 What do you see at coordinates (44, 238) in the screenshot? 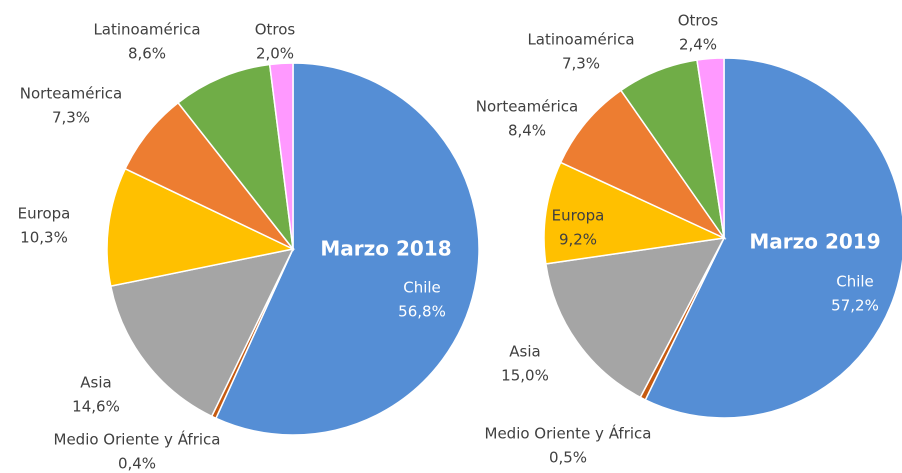
I see `value-label: 10,3%` at bounding box center [44, 238].